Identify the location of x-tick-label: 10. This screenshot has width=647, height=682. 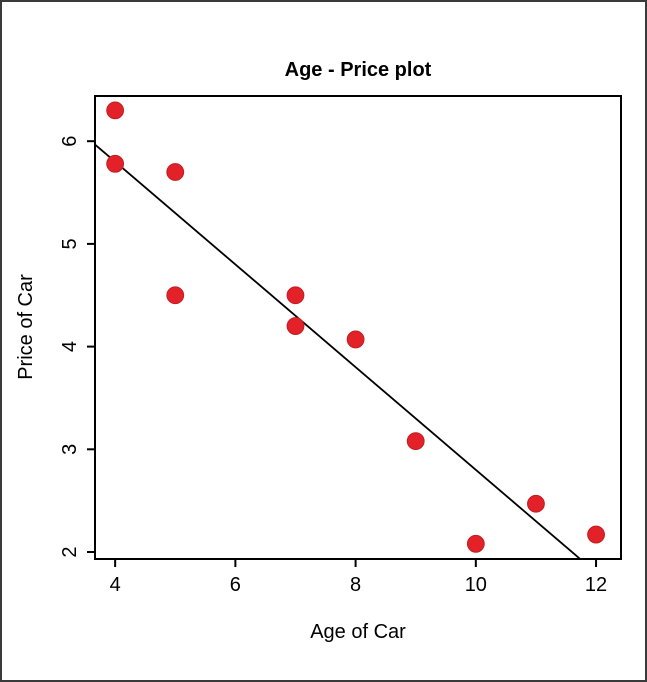
(476, 585).